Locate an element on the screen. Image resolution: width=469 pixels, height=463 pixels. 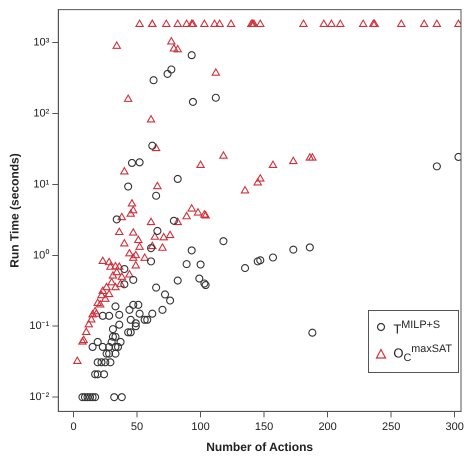
x-tick-label: 250 is located at coordinates (391, 427).